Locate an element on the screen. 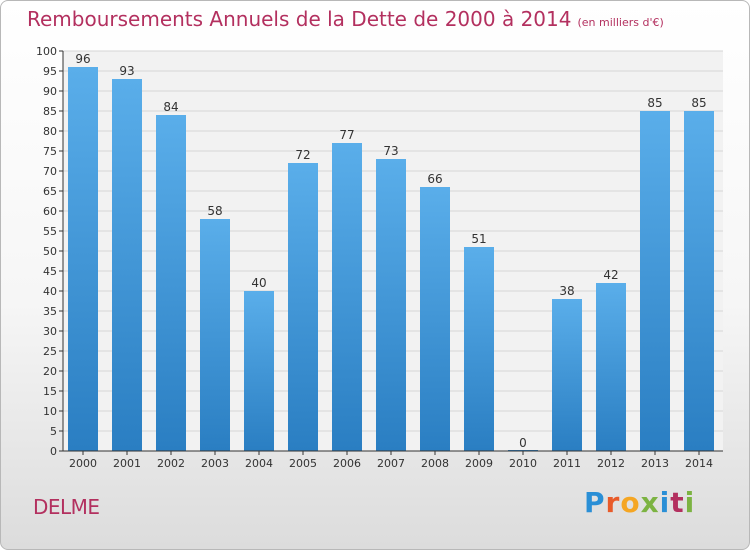 The width and height of the screenshot is (750, 550). y-tick-label: 15 is located at coordinates (50, 391).